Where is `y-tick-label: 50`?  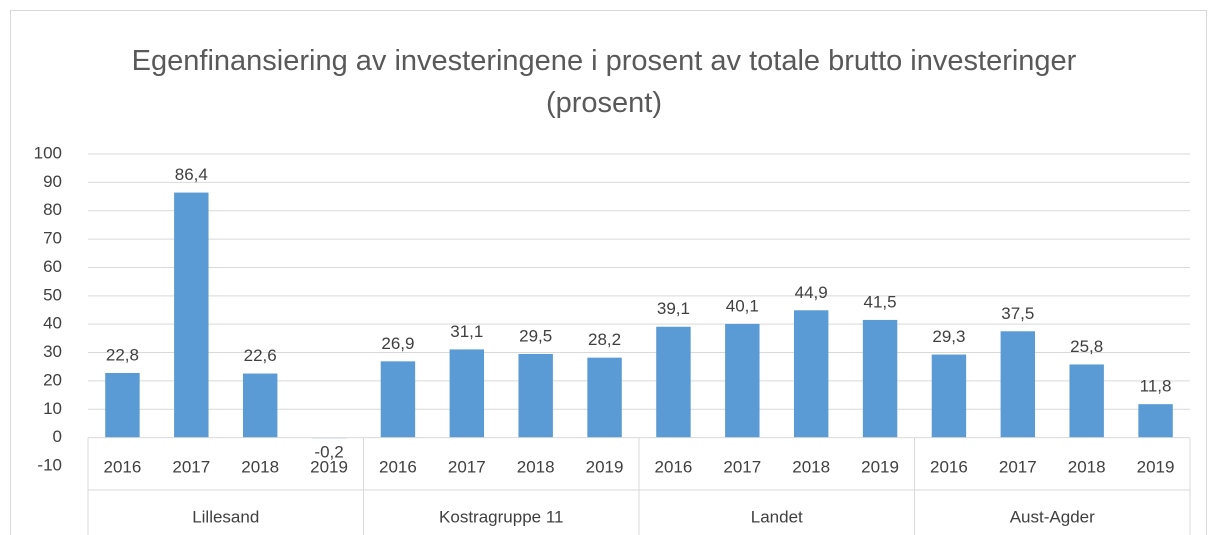
y-tick-label: 50 is located at coordinates (52, 294).